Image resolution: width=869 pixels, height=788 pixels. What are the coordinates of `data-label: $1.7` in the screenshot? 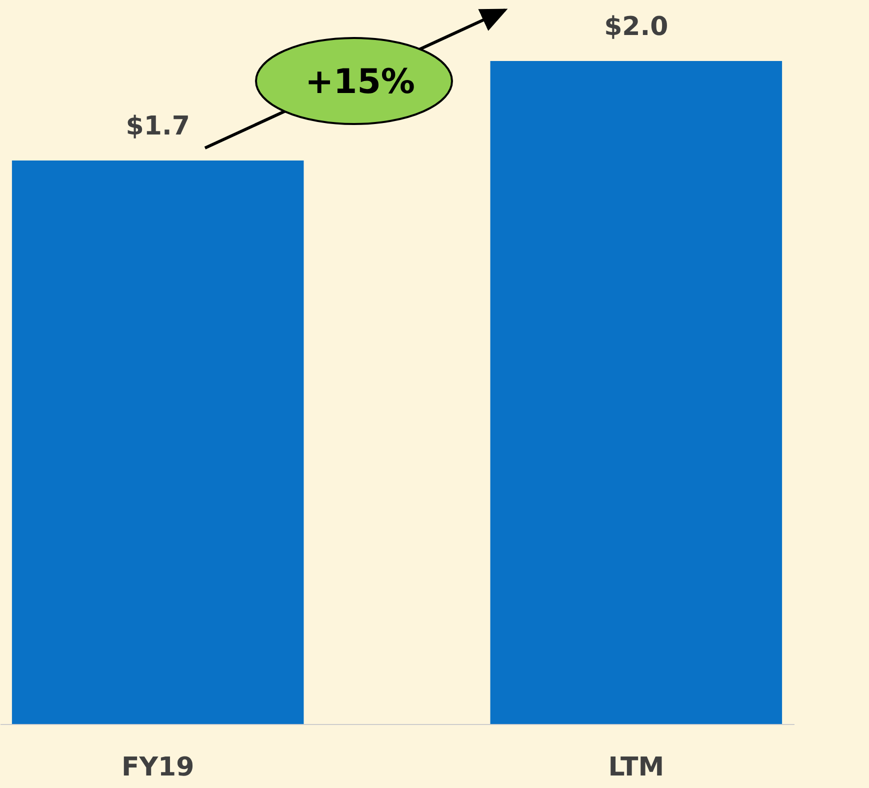 It's located at (158, 126).